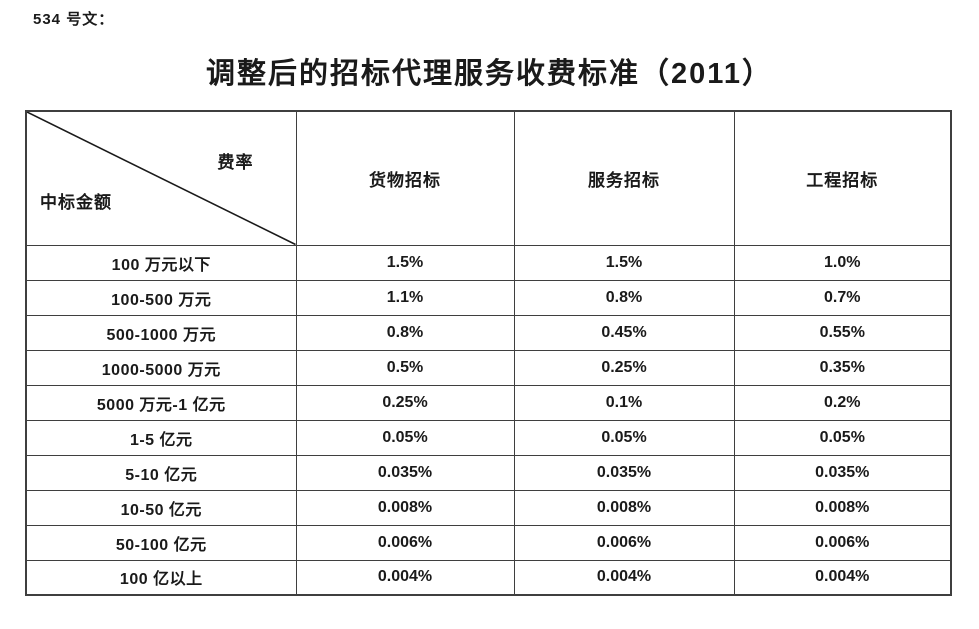 This screenshot has width=979, height=629. I want to click on table-row: 50-100 亿元 0.006% 0.006% 0.006%, so click(488, 542).